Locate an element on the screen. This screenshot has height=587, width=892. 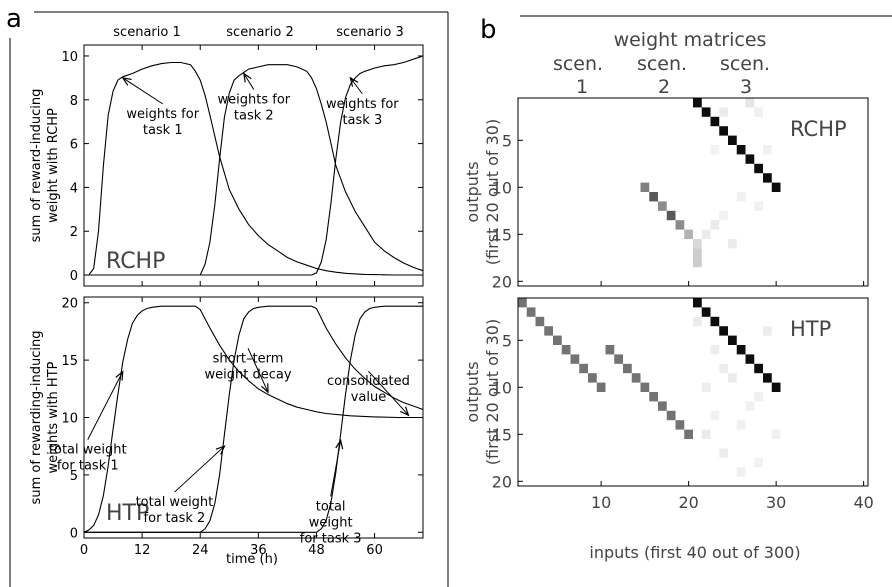
a-top-ytick-label-1: 2 is located at coordinates (74, 232).